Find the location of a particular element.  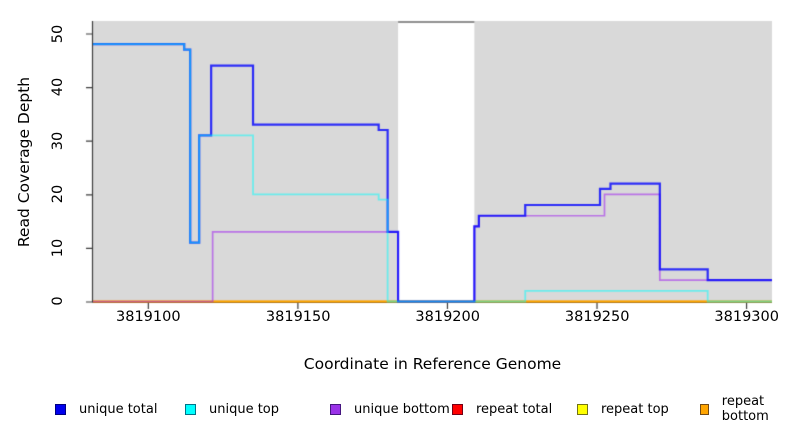

y-tick-label-30: 30 is located at coordinates (58, 140).